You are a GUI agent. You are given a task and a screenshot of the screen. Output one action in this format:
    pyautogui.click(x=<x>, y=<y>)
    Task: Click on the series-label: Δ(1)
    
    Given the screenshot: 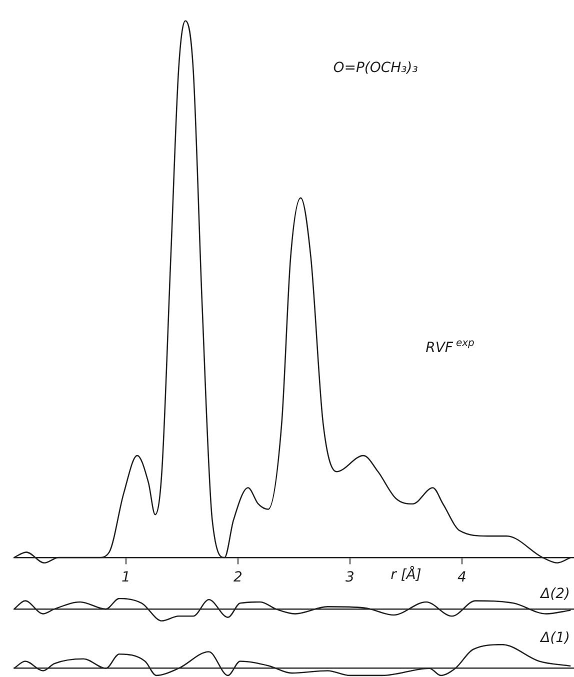 What is the action you would take?
    pyautogui.click(x=555, y=638)
    